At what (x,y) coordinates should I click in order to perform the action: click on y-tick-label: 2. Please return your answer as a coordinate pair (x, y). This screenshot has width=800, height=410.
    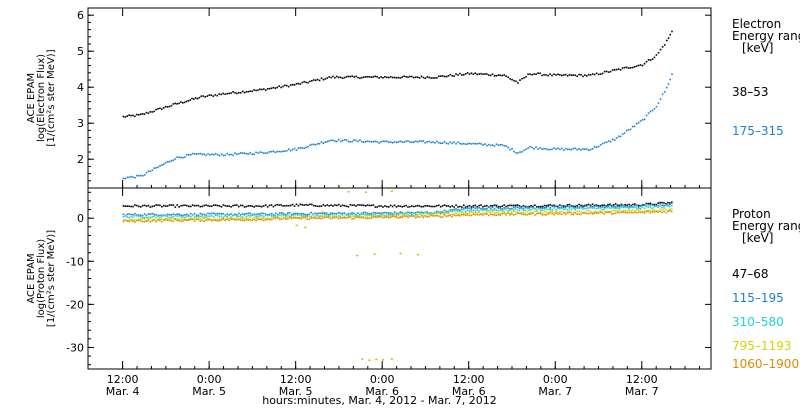
    Looking at the image, I should click on (80, 159).